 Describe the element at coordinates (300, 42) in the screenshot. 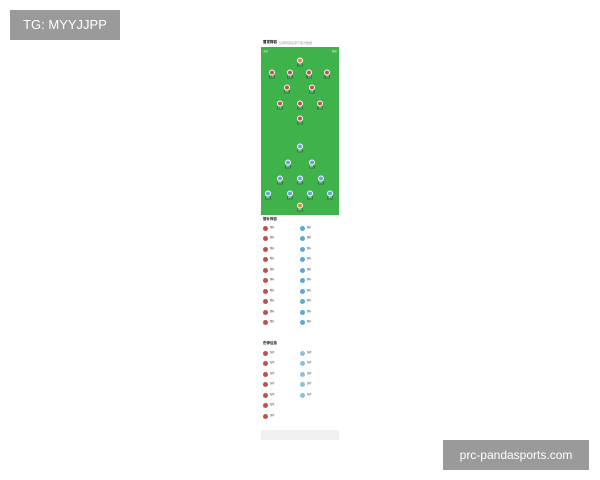

I see `lineup-header: 首发阵容 比赛阵容来源于官方数据` at that location.